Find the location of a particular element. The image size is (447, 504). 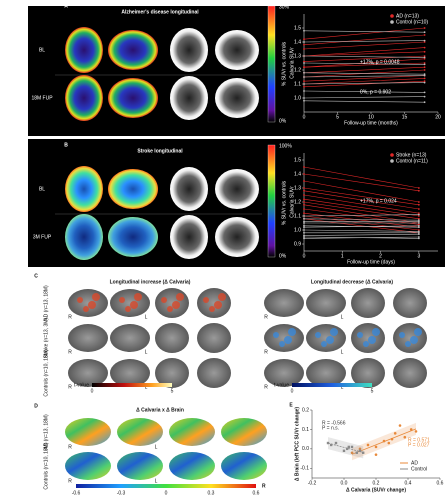

pet-axial is located at coordinates (84, 50).